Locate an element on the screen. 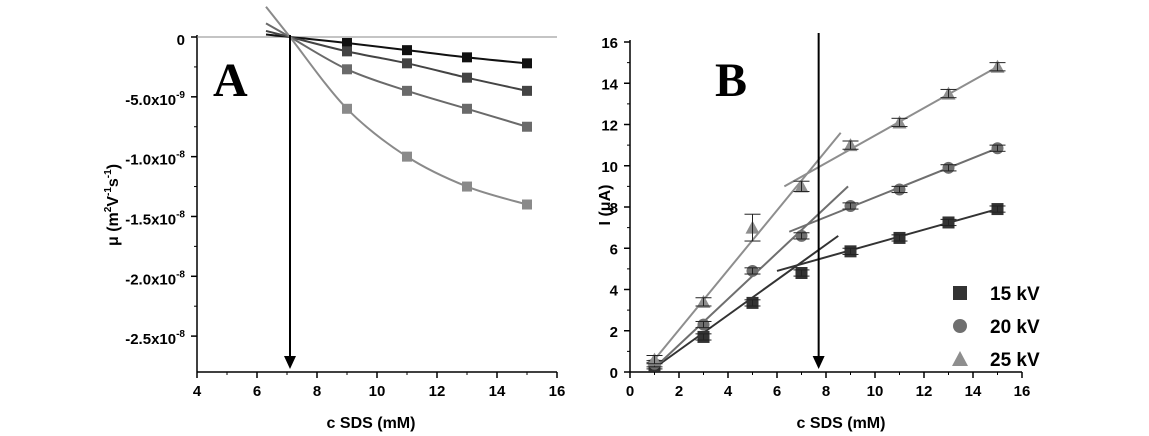 The width and height of the screenshot is (1149, 436). legend: 15 kV 20 kV 25 kV is located at coordinates (996, 327).